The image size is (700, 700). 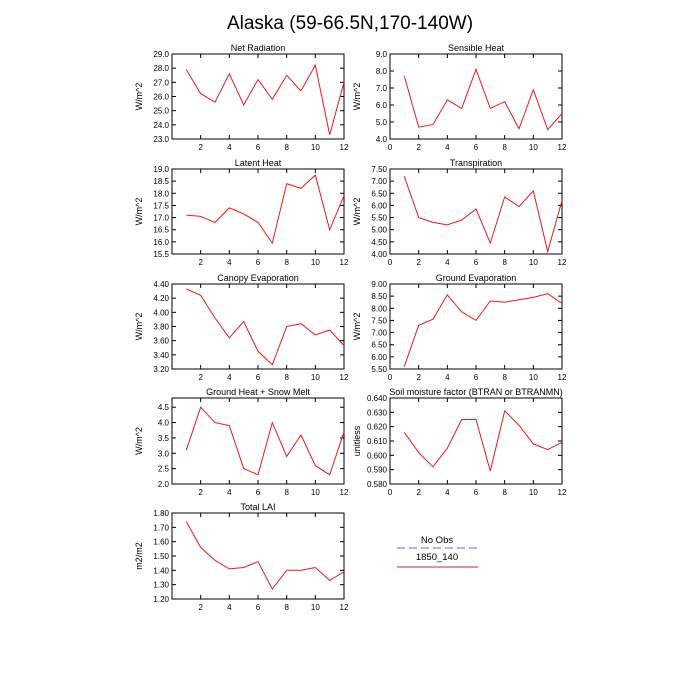 What do you see at coordinates (377, 455) in the screenshot?
I see `y-tick-label: 0.600` at bounding box center [377, 455].